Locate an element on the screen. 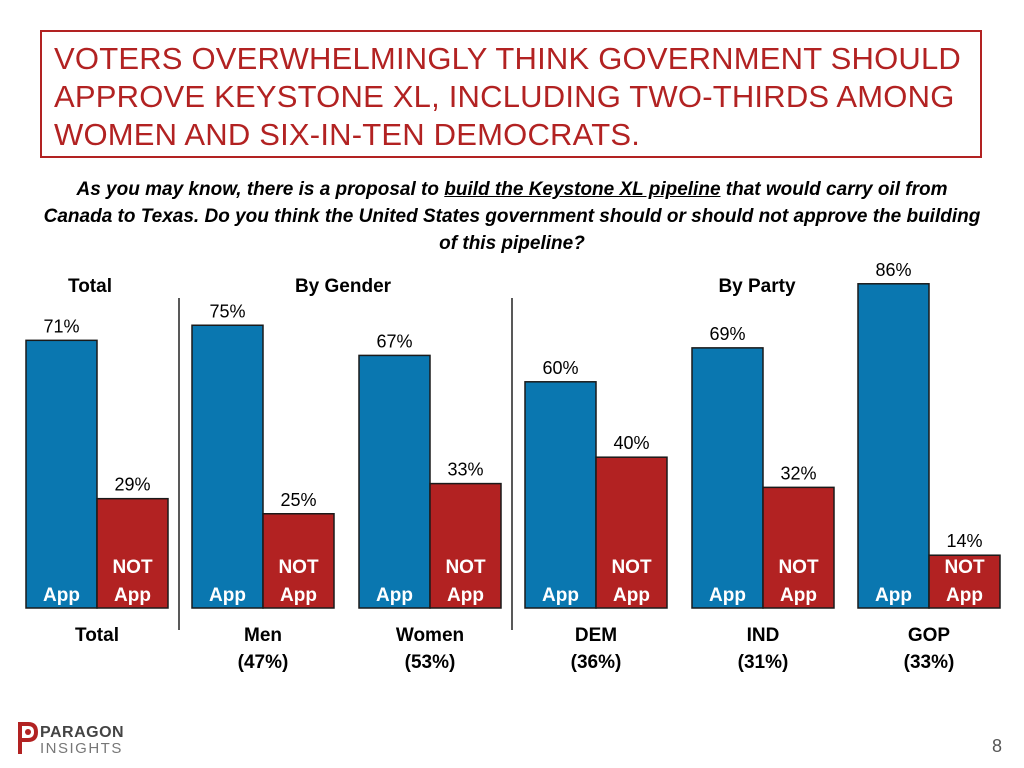  bar-inner-label-app-men: App is located at coordinates (227, 595).